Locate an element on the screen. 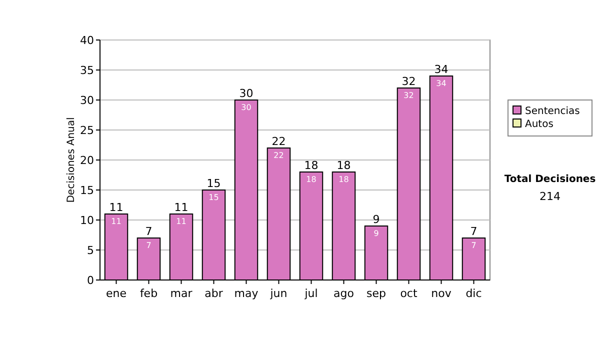  y-tick-label: 10 is located at coordinates (87, 220).